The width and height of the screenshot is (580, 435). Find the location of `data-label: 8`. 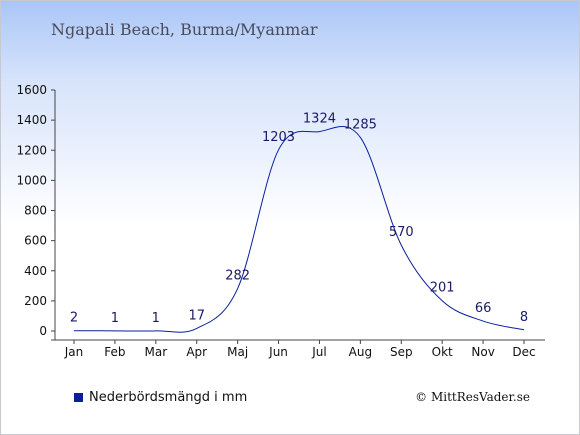

data-label: 8 is located at coordinates (524, 317).